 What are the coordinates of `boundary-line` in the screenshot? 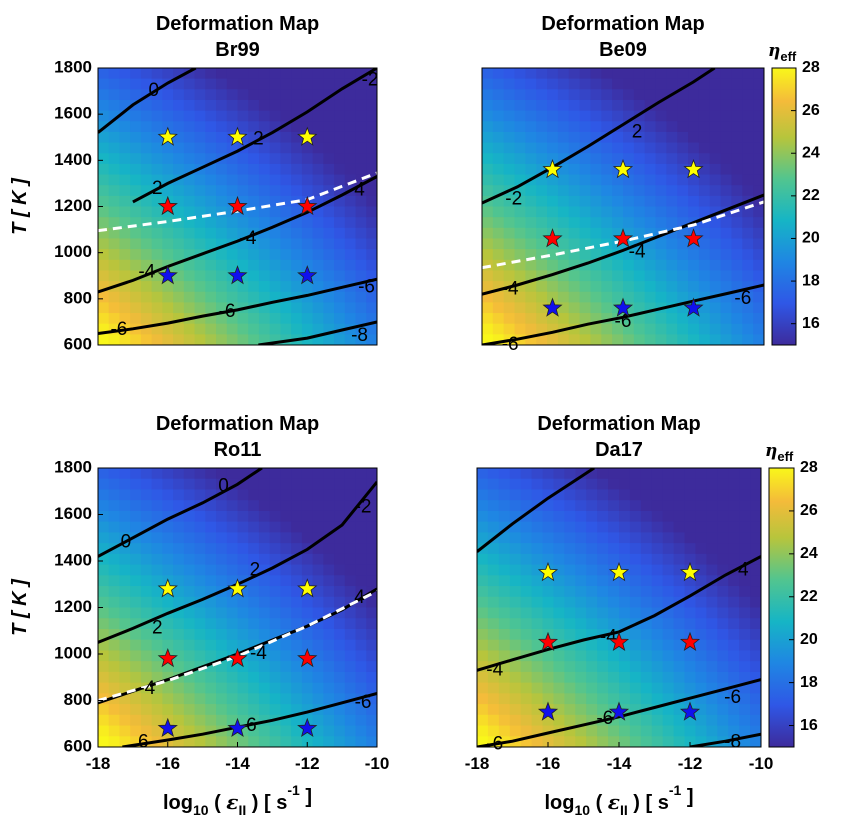 It's located at (237, 202).